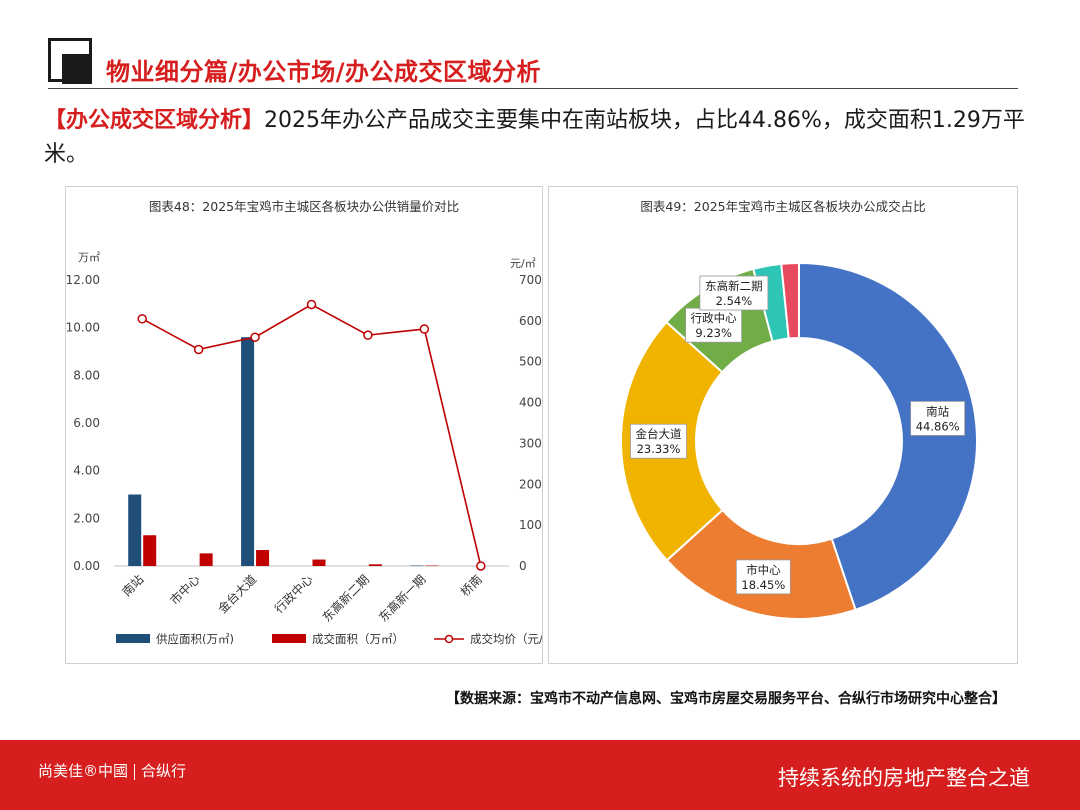 This screenshot has width=1080, height=810. I want to click on x-tick-label: 南站, so click(133, 586).